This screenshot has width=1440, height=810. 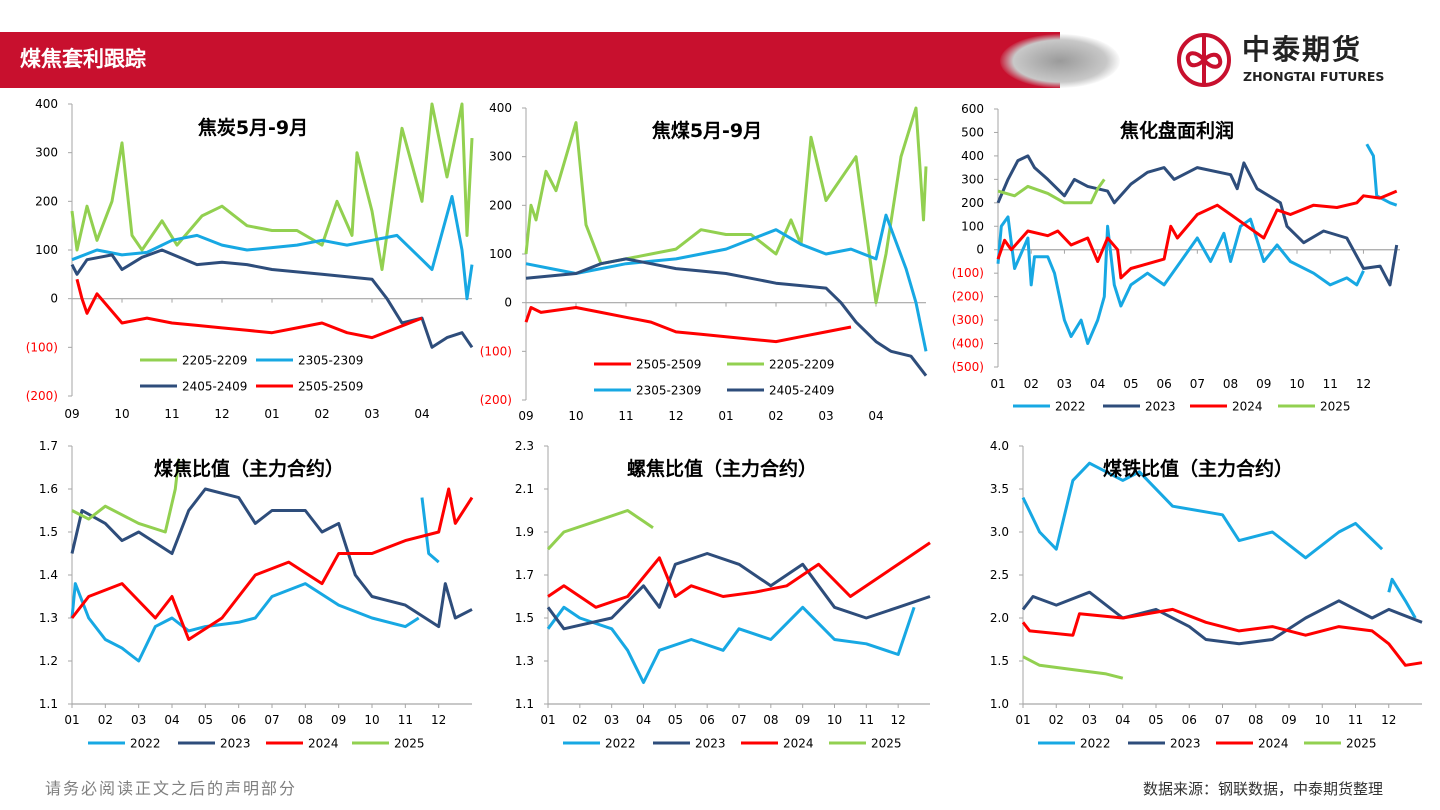 I want to click on y-tick-label: 1.5, so click(x=48, y=532).